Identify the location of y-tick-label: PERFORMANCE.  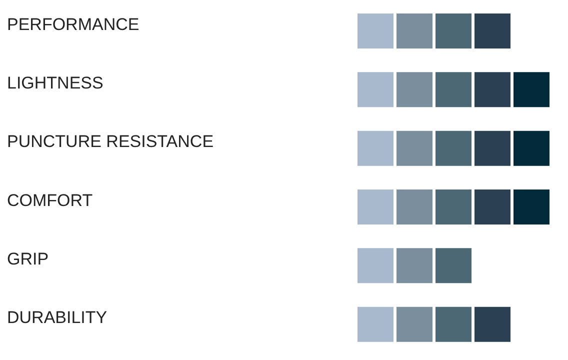
(73, 24).